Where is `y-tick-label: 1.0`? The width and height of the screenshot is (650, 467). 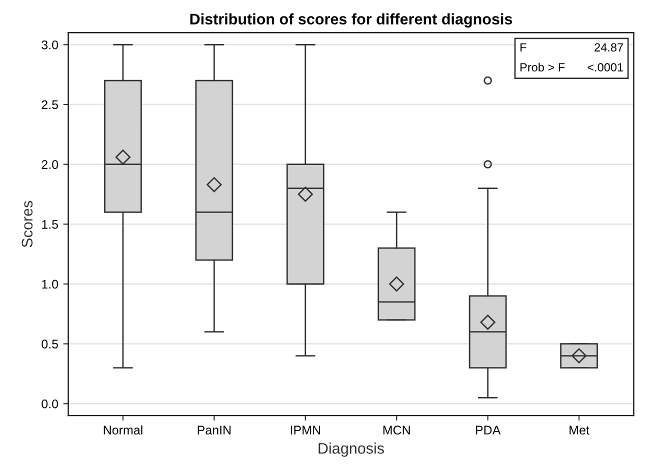 y-tick-label: 1.0 is located at coordinates (50, 284).